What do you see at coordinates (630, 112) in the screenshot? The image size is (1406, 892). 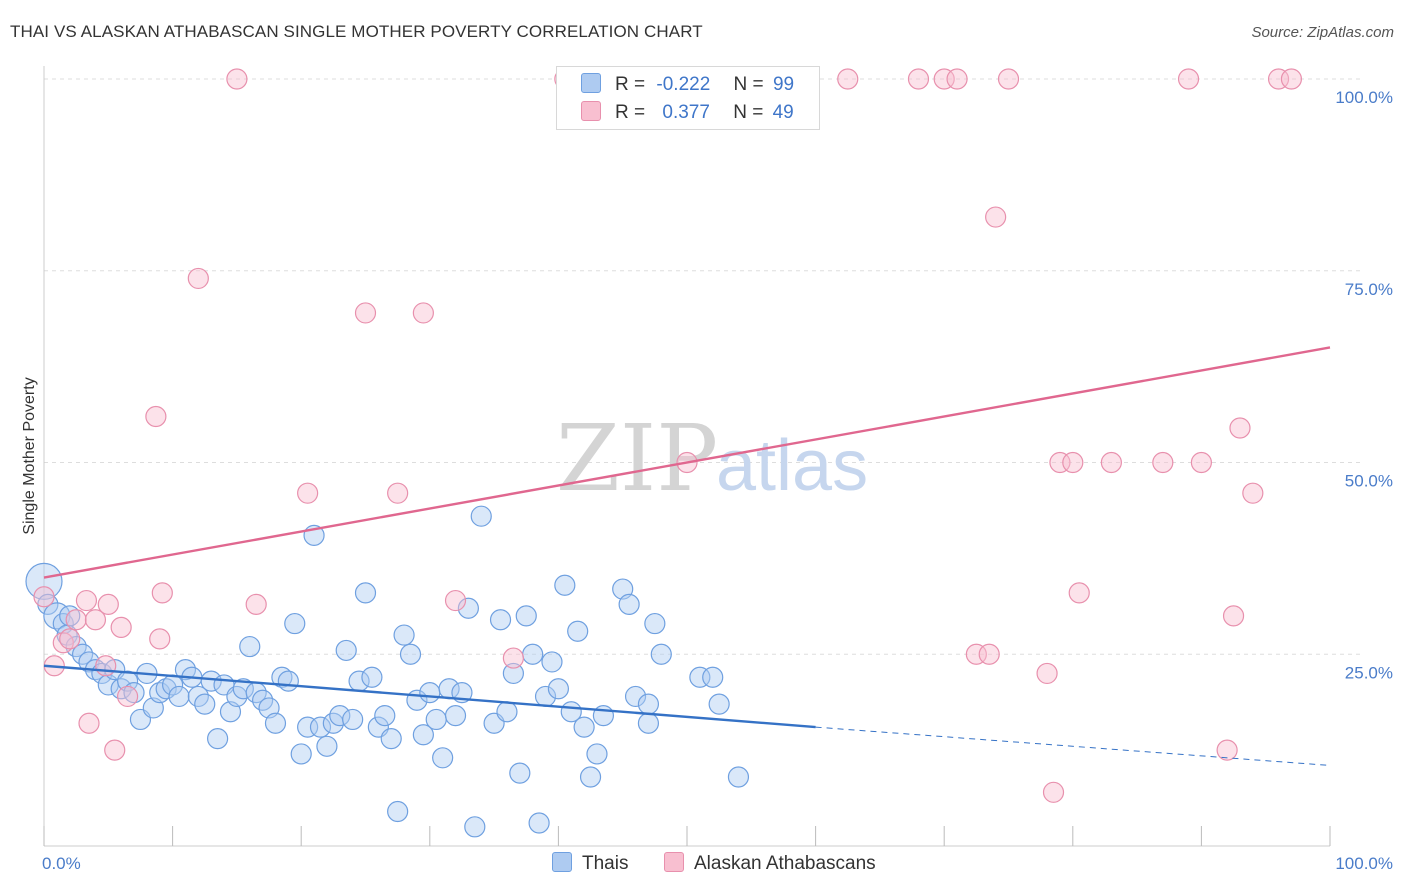 I see `alaskan-r-label: R =` at bounding box center [630, 112].